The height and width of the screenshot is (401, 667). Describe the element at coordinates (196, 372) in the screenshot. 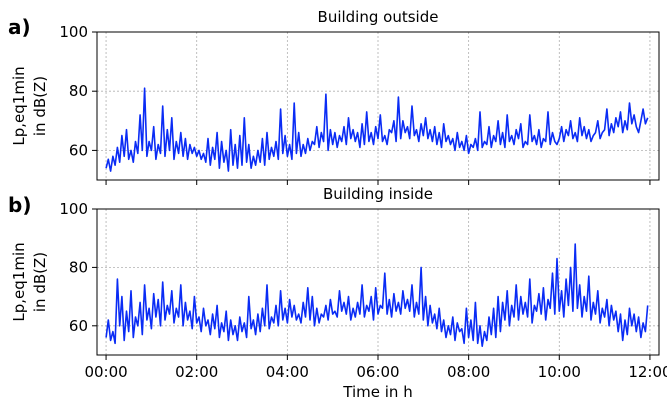

I see `x-tick-label: 02:00` at that location.